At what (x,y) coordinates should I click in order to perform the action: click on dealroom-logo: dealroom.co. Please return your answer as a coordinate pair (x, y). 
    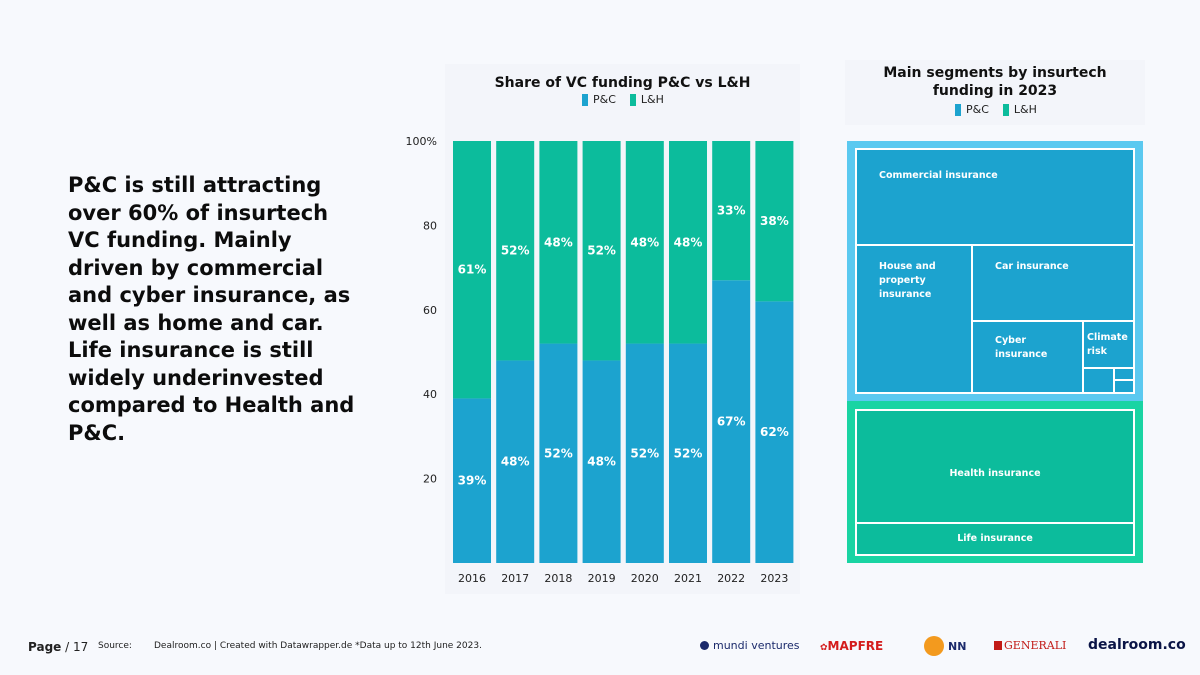
    Looking at the image, I should click on (1137, 645).